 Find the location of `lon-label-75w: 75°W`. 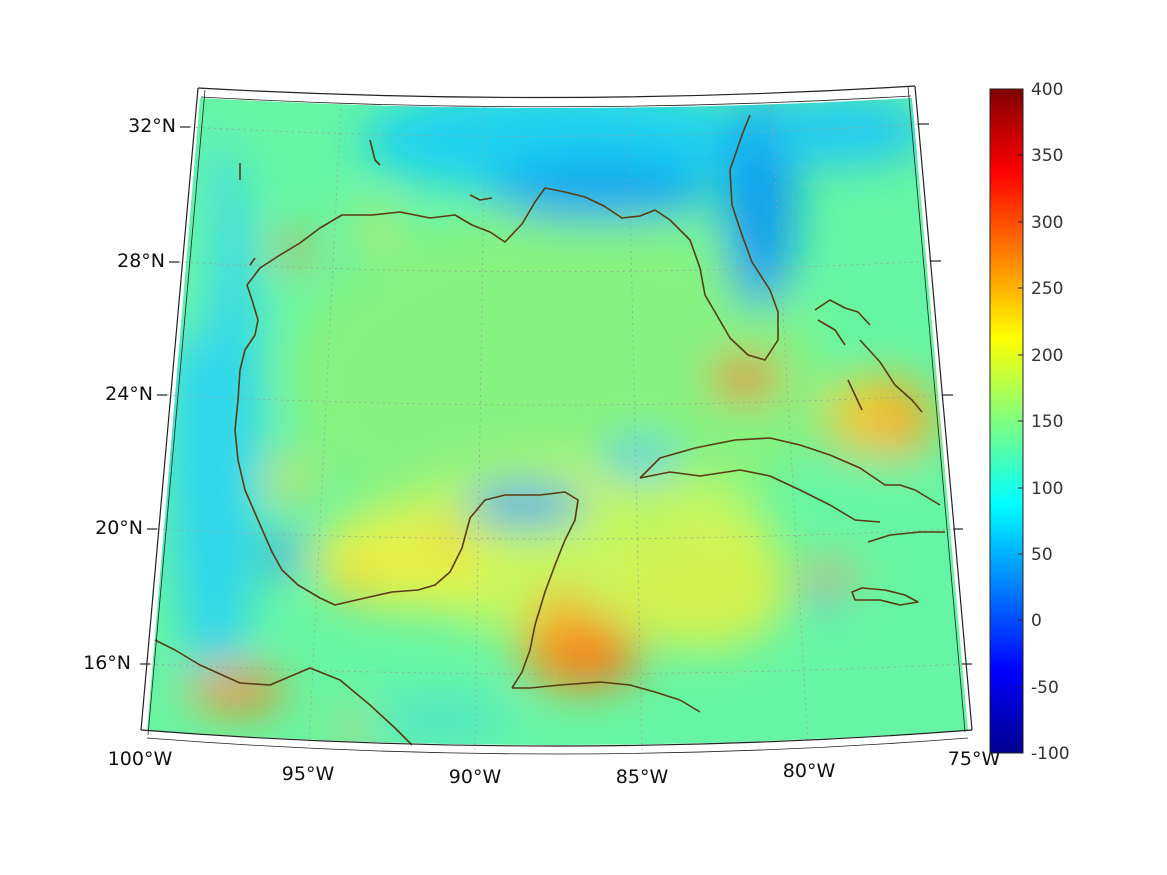

lon-label-75w: 75°W is located at coordinates (974, 759).